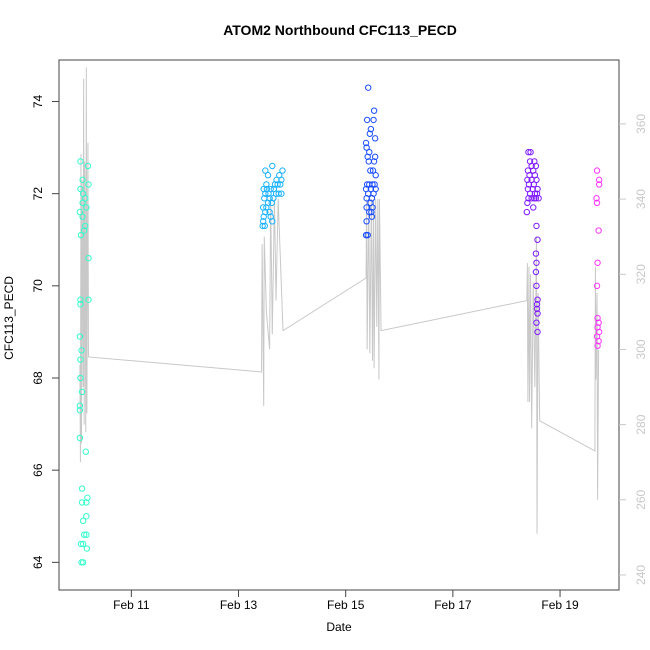 The height and width of the screenshot is (650, 650). I want to click on chart-title: ATOM2 Northbound CFC113_PECD, so click(340, 30).